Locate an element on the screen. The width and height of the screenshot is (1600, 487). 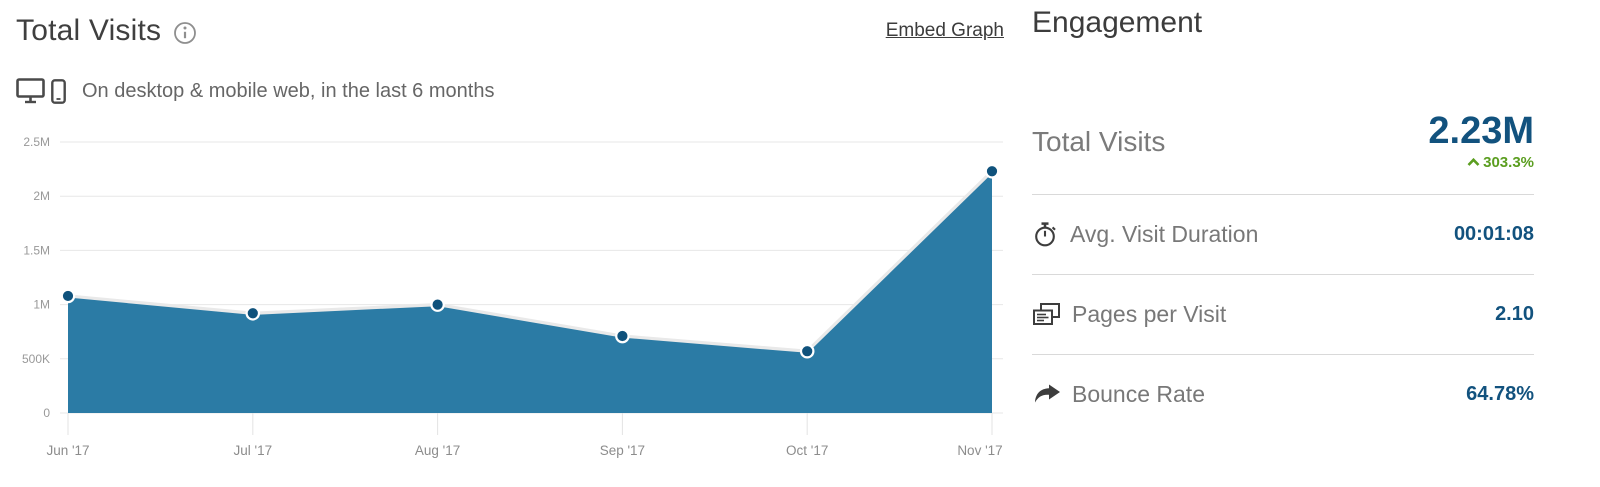
x-axis-label: Nov '17 is located at coordinates (979, 450).